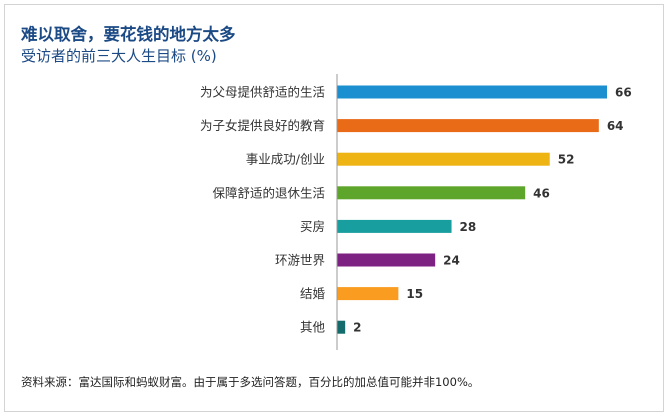  What do you see at coordinates (566, 160) in the screenshot?
I see `value-label: 52` at bounding box center [566, 160].